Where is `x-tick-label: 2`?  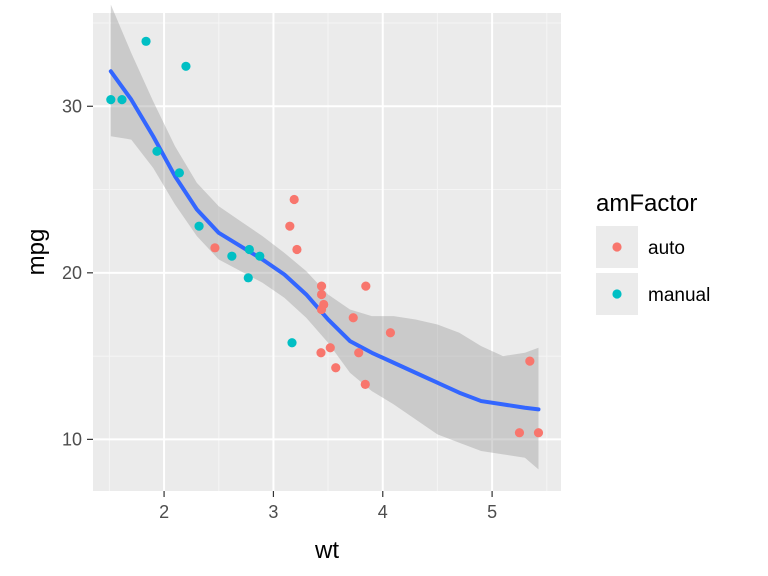 x-tick-label: 2 is located at coordinates (164, 512).